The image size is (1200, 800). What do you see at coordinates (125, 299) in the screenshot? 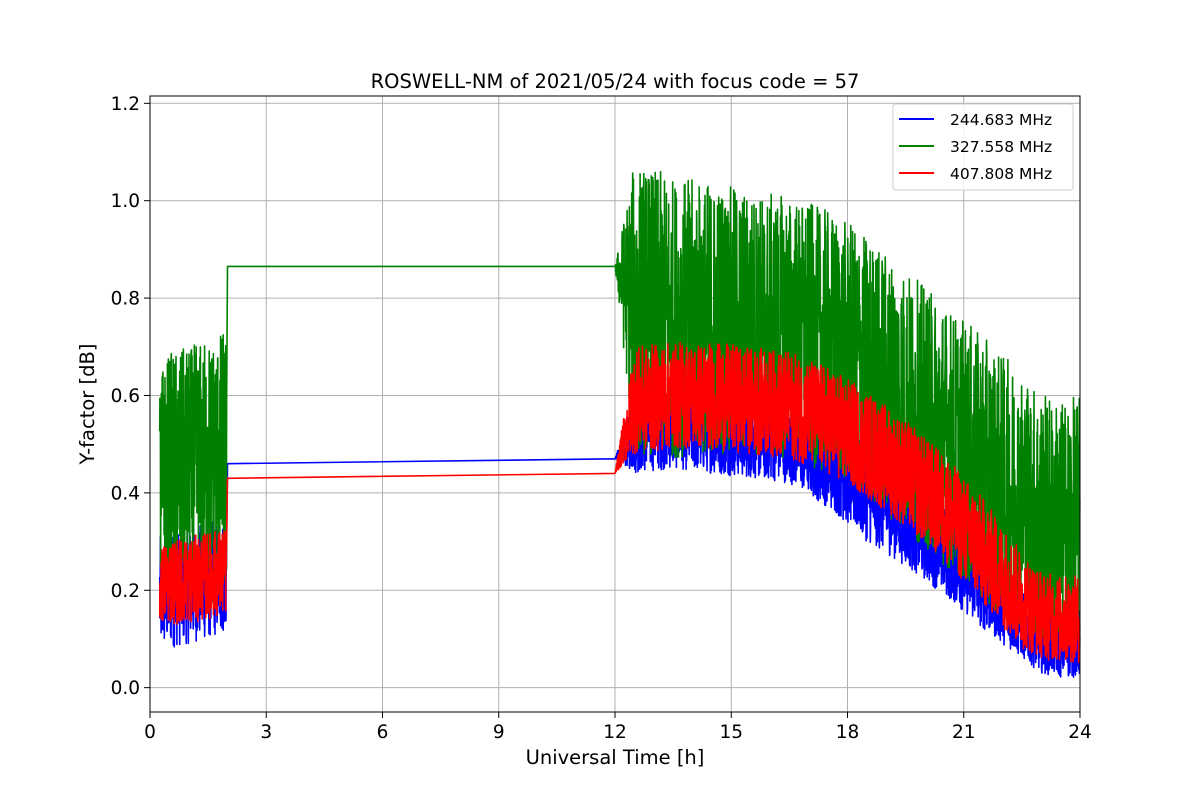
I see `y-tick-label: 0.8` at bounding box center [125, 299].